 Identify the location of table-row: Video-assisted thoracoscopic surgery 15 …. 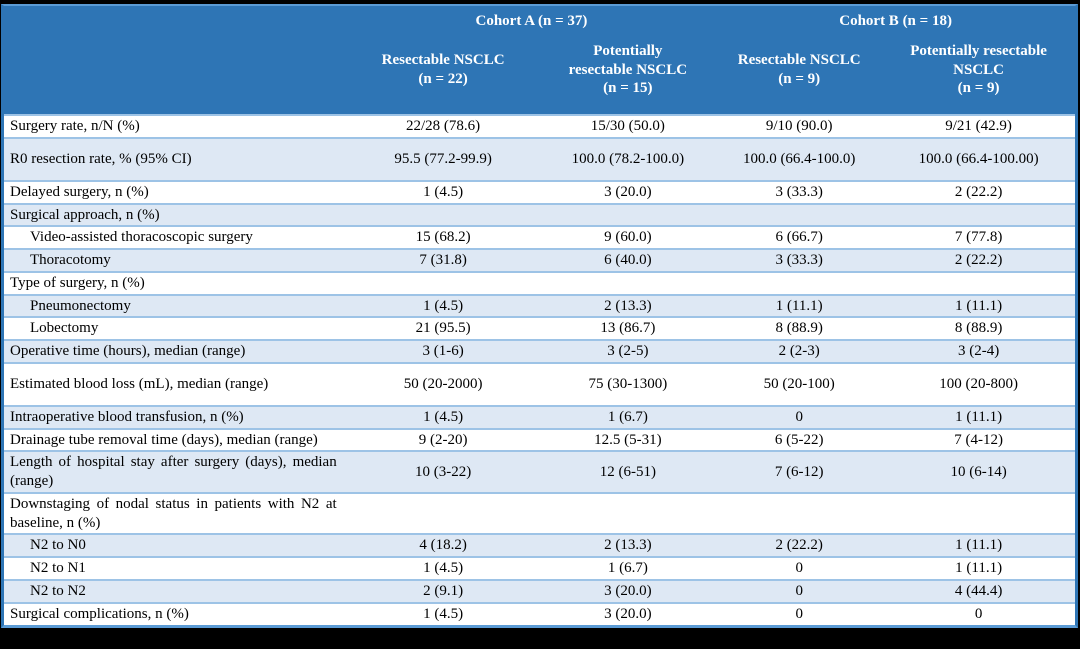
(539, 237).